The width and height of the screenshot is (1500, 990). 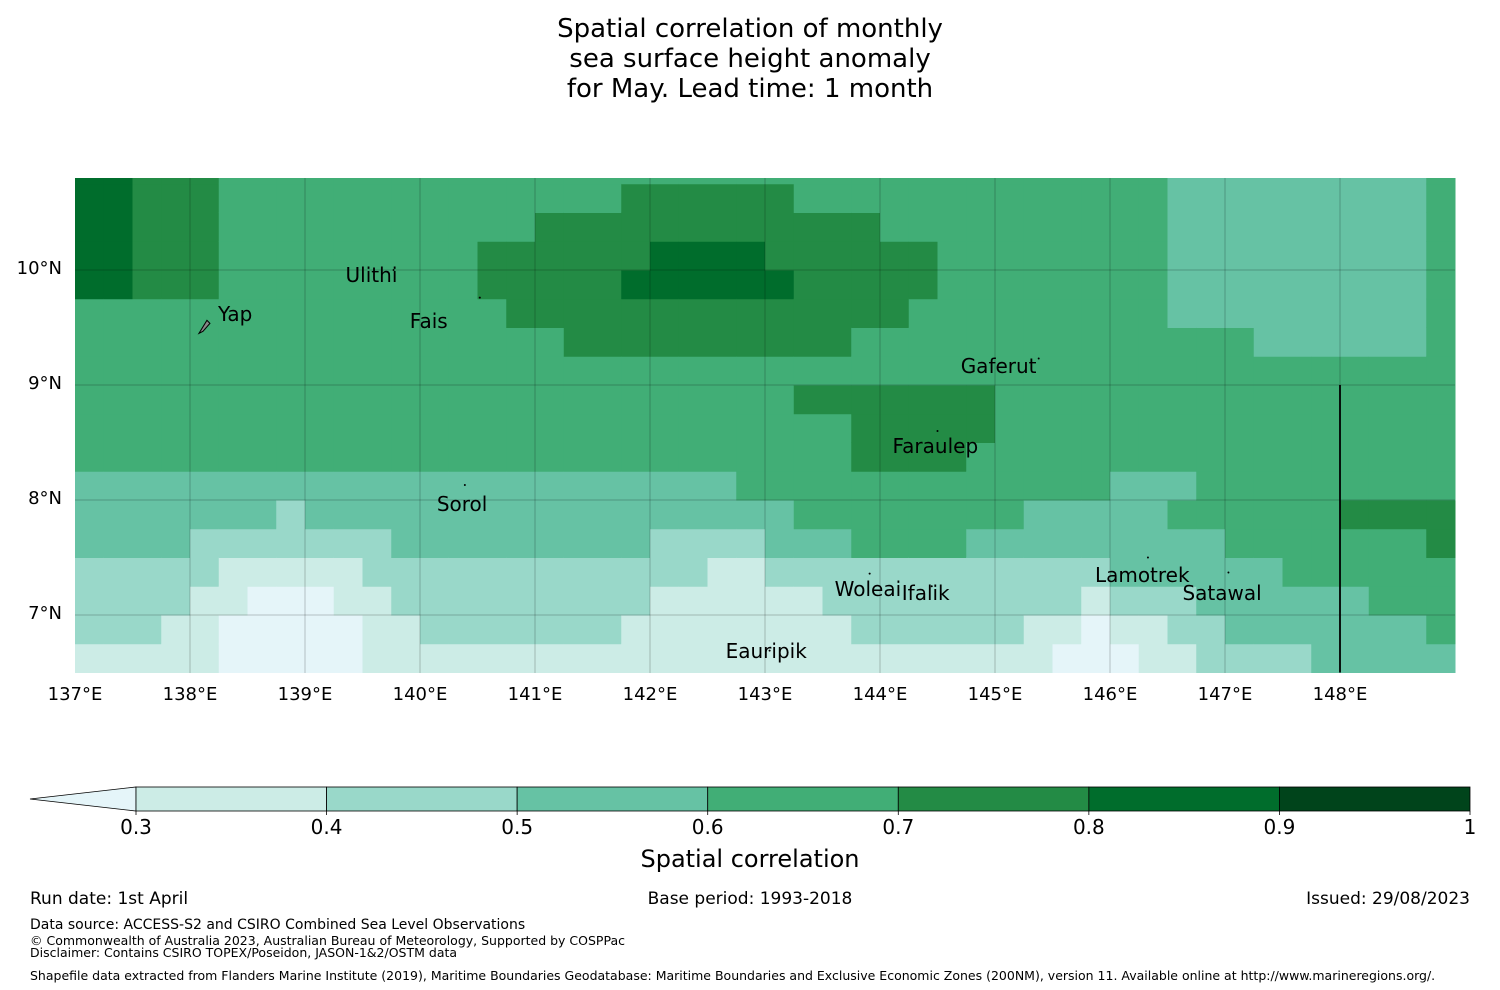 I want to click on x-tick-label: 145°E, so click(x=995, y=694).